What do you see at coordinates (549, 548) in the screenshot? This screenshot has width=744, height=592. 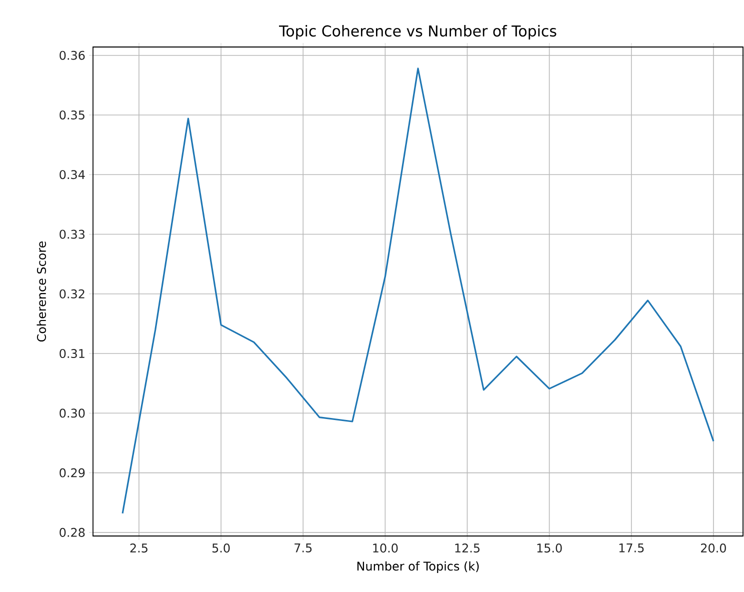 I see `x-tick-label: 15.0` at bounding box center [549, 548].